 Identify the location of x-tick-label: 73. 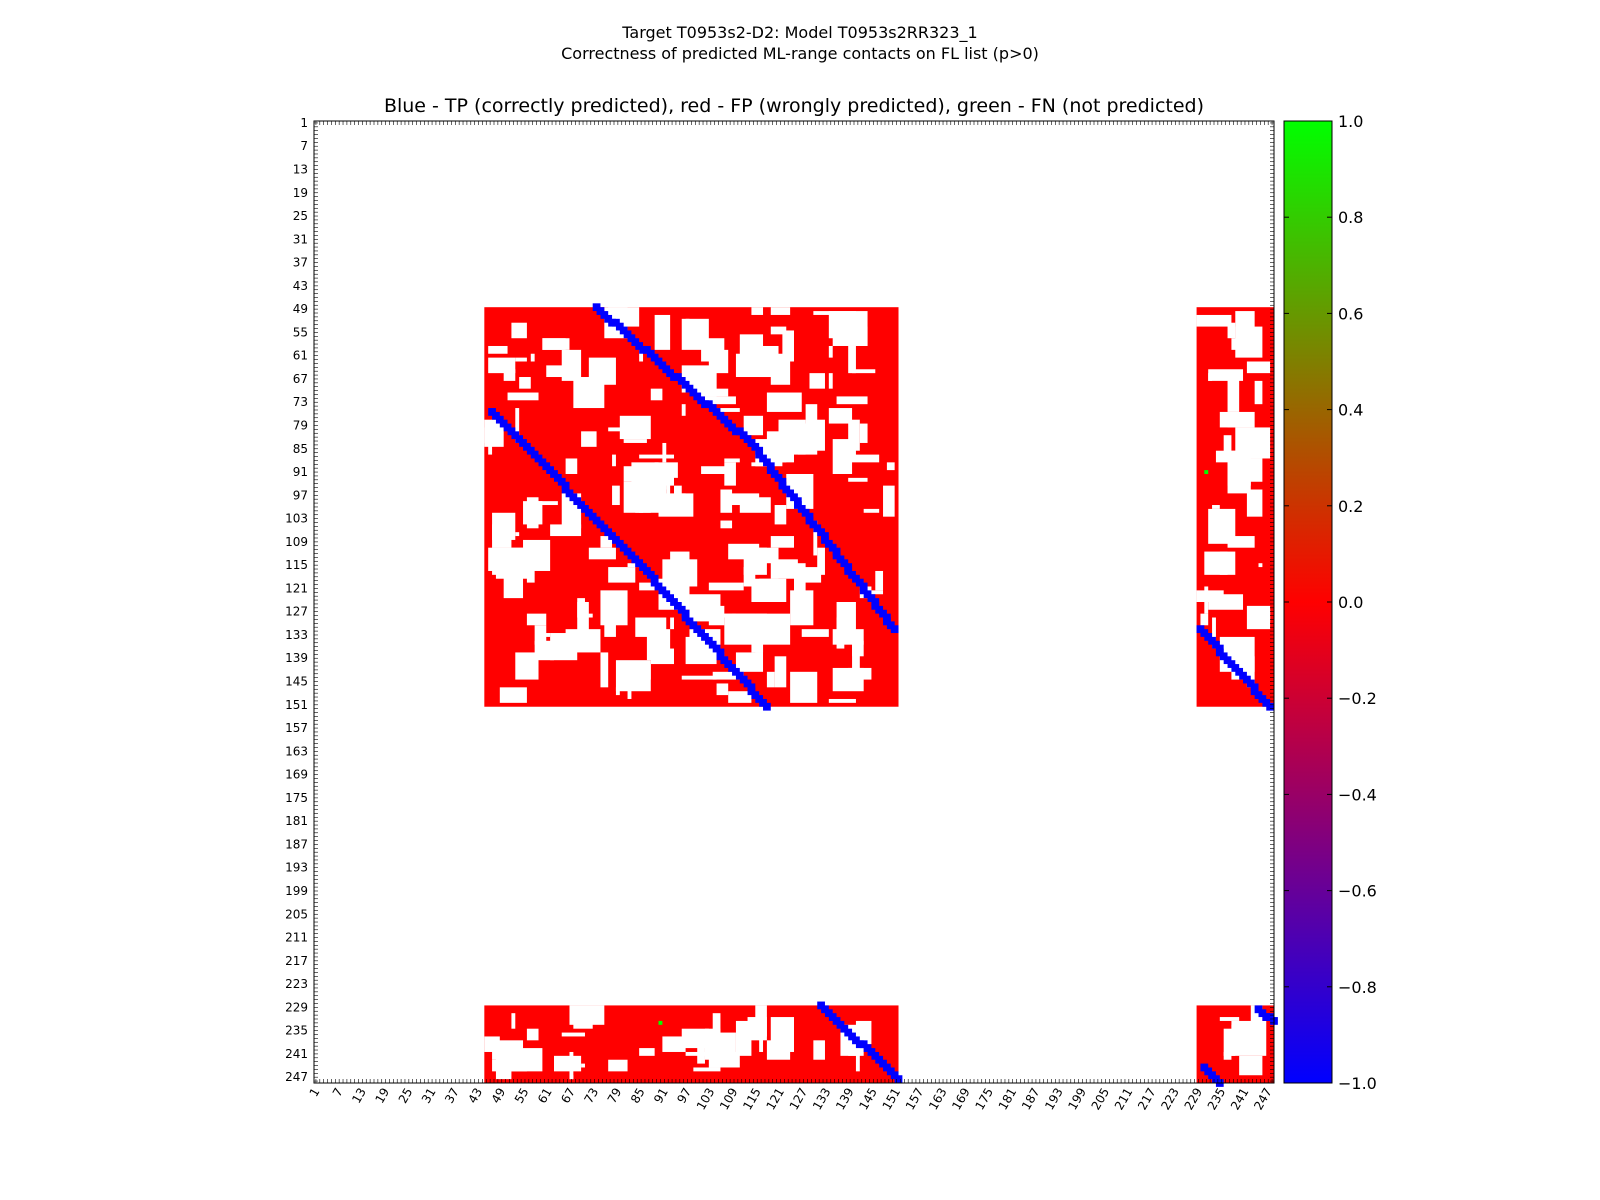
(591, 1096).